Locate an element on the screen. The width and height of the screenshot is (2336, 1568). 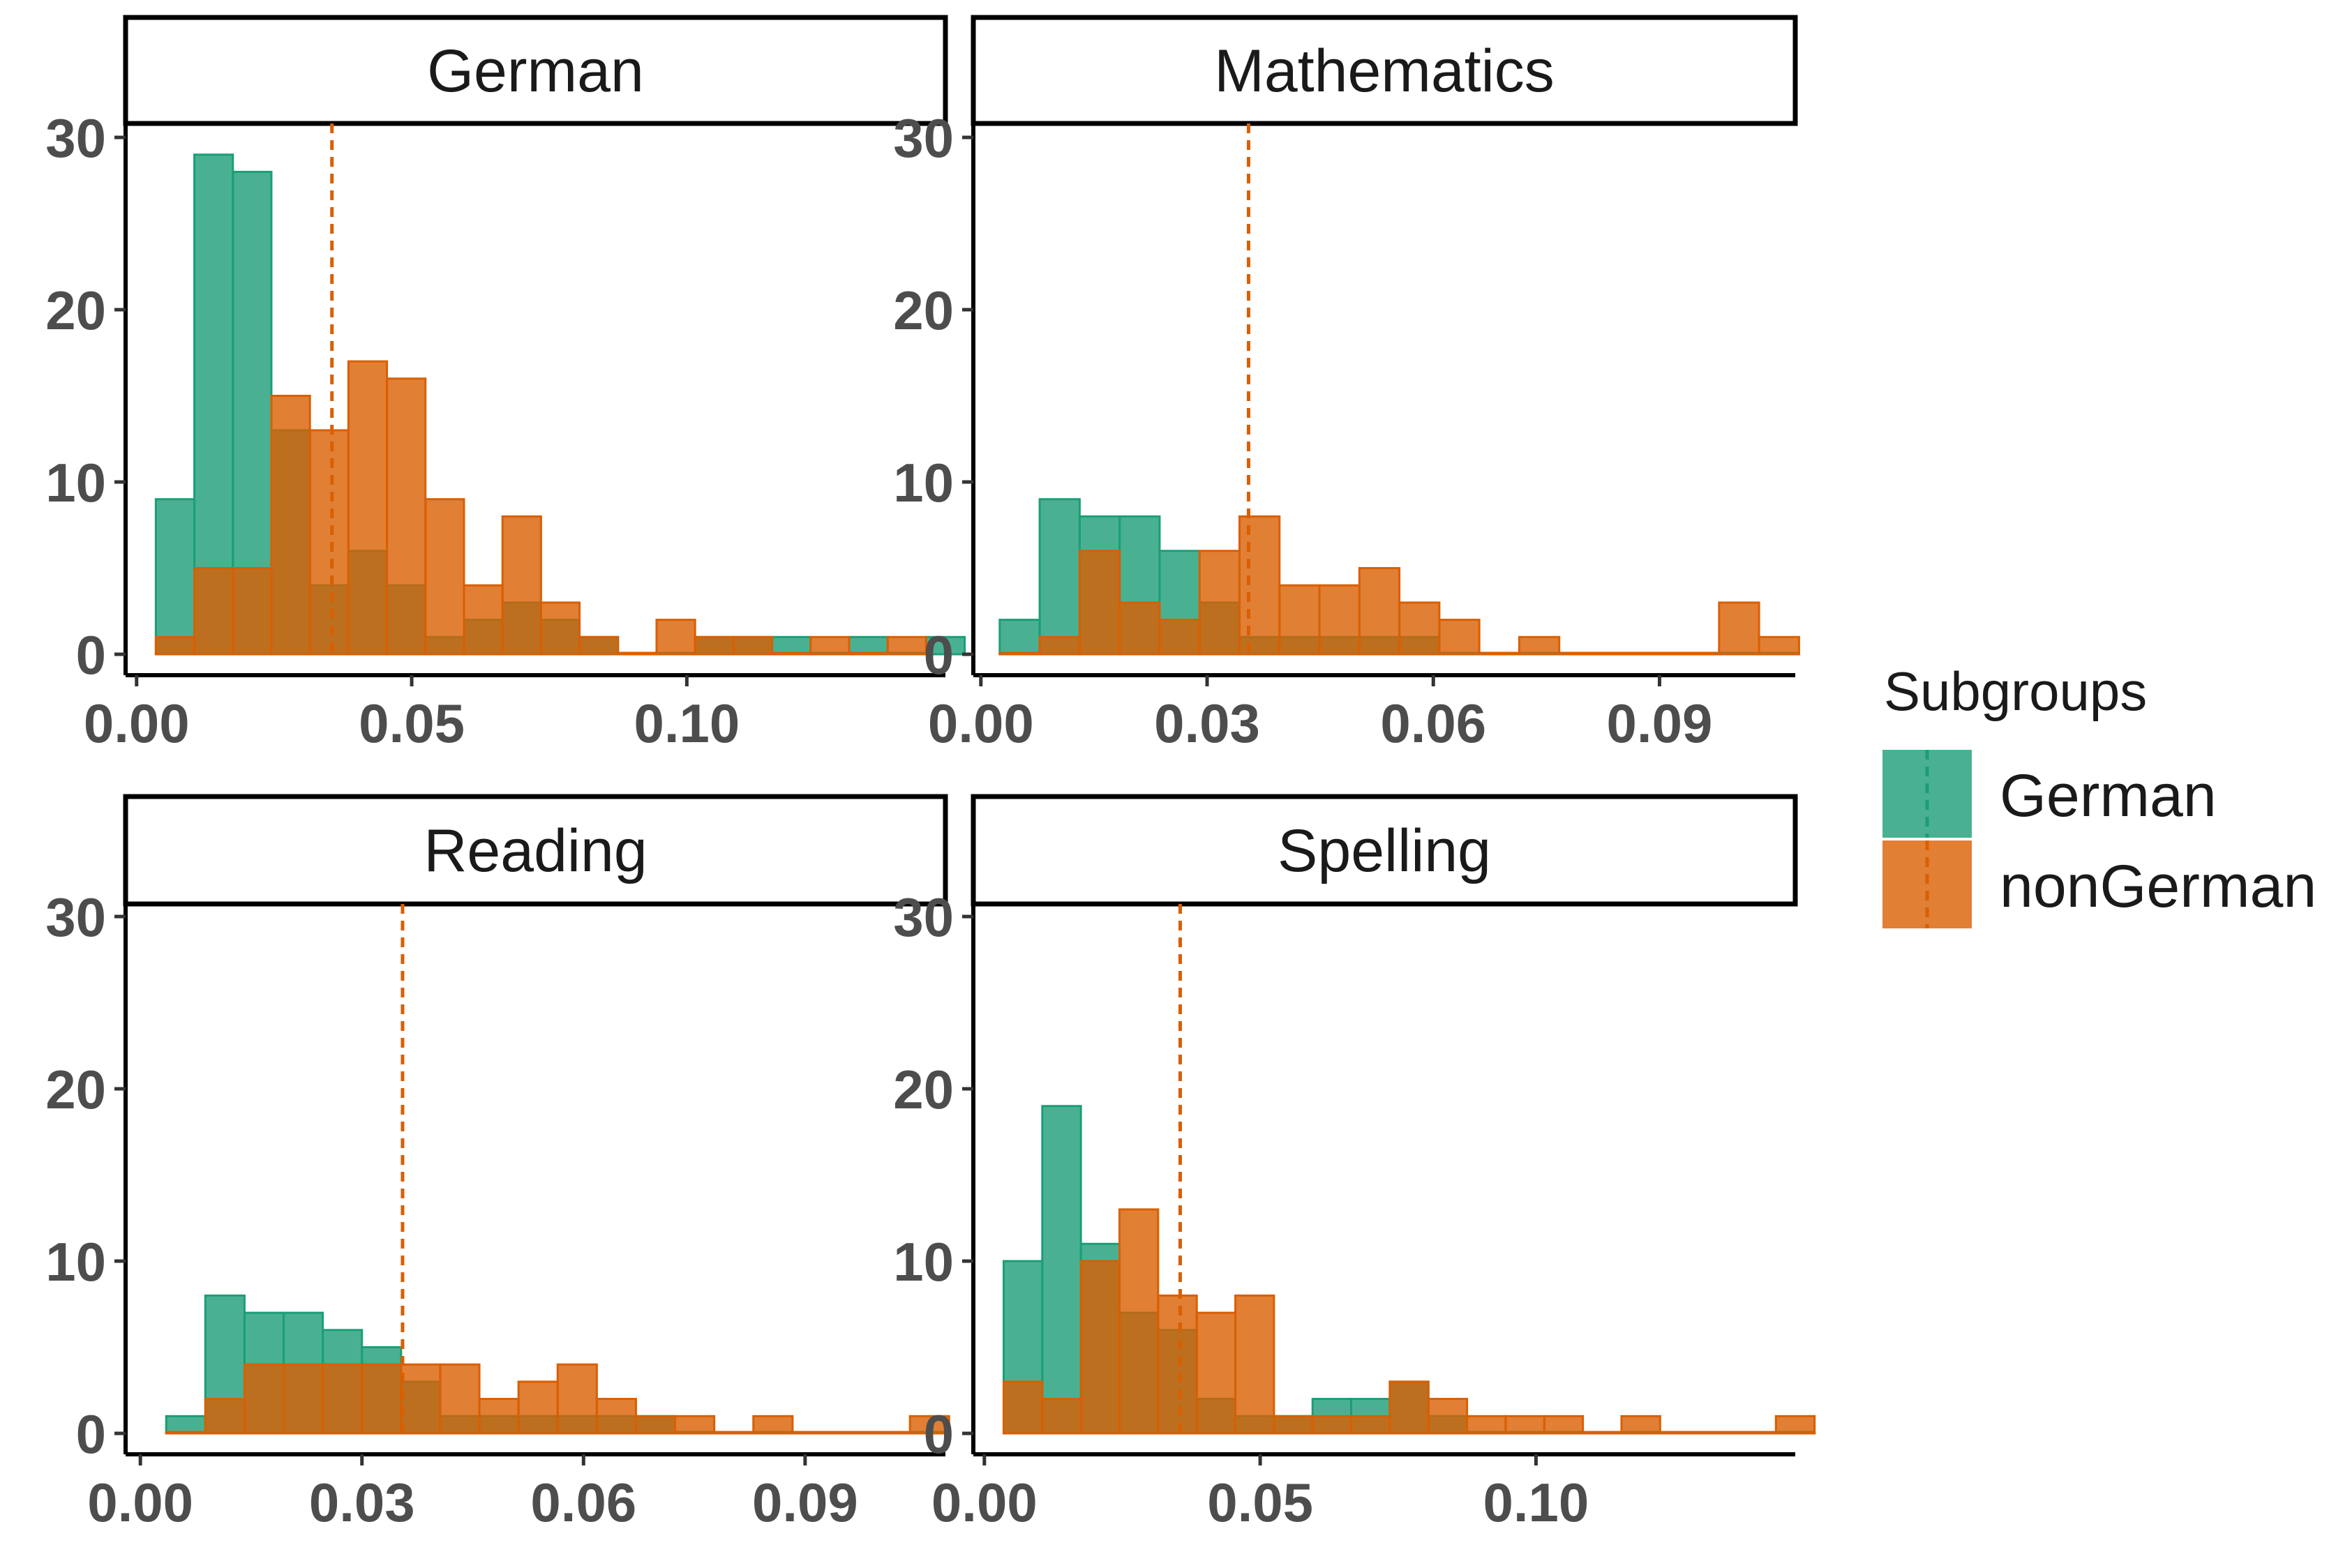
bar-german-reading is located at coordinates (186, 1425).